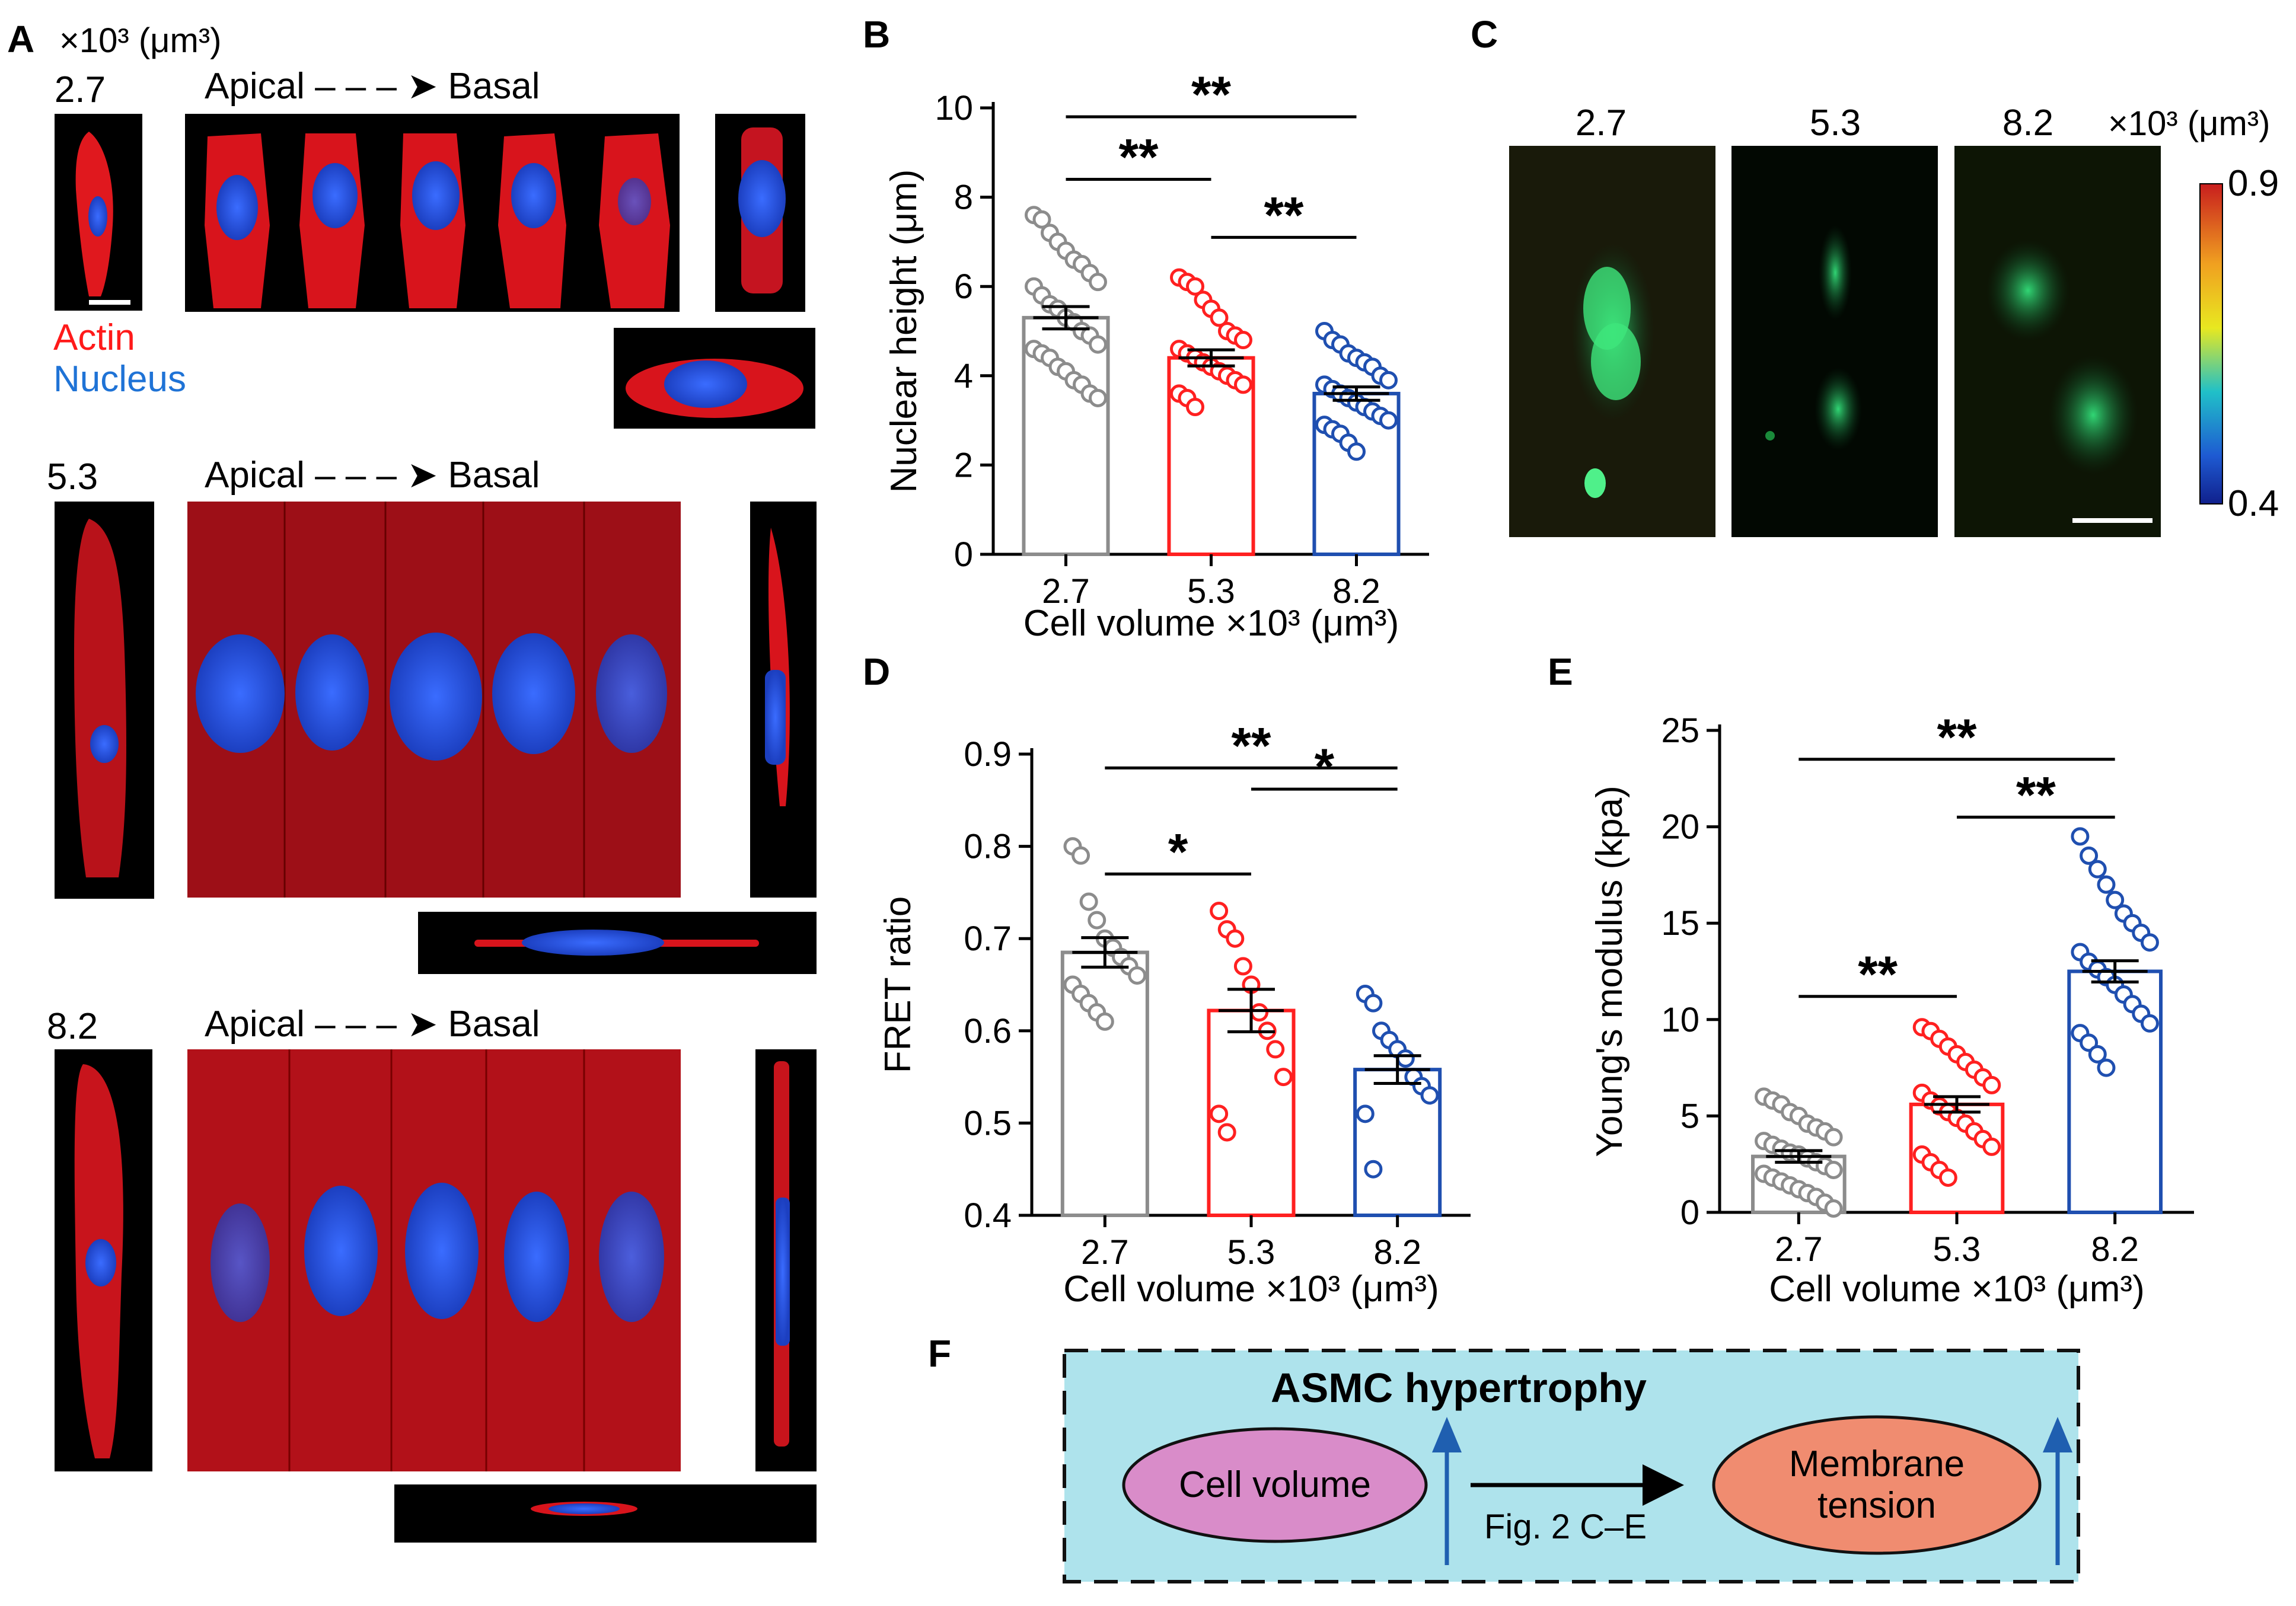 The height and width of the screenshot is (1606, 2296). Describe the element at coordinates (1799, 1249) in the screenshot. I see `x-tick-label: 2.7` at that location.